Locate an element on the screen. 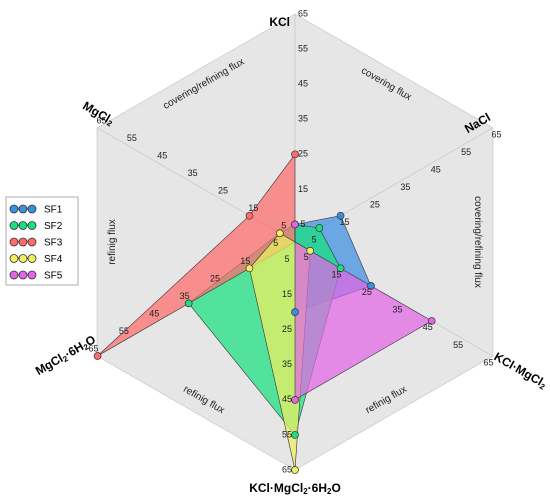  legend: SF1 SF2 SF3 SF4 SF5 is located at coordinates (42, 241).